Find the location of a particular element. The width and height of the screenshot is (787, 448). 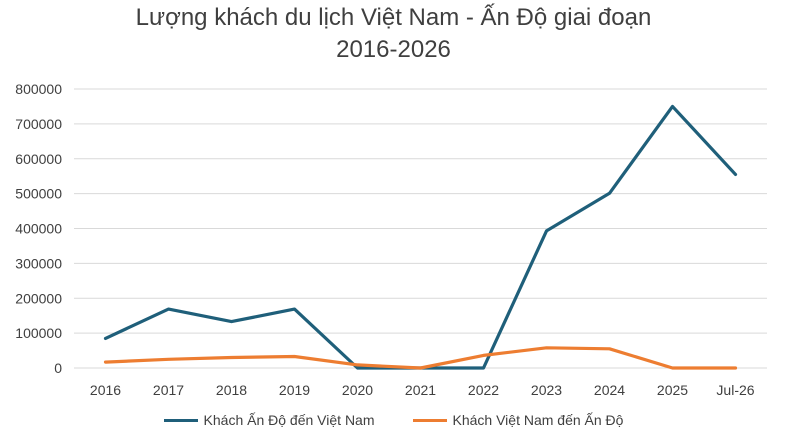

y-tick-label: 300000 is located at coordinates (38, 263).